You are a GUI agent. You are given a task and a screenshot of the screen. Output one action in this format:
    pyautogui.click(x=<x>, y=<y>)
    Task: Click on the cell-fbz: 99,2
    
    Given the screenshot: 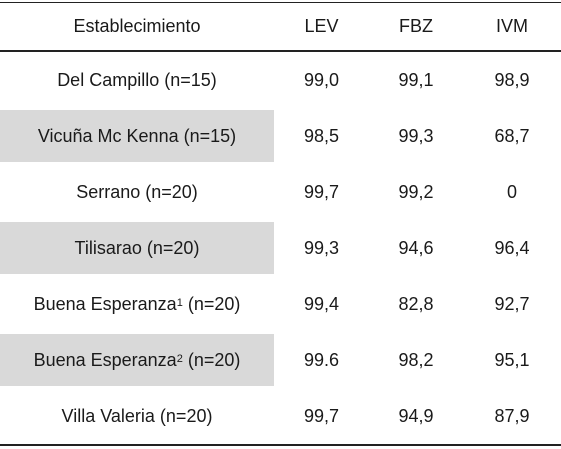 What is the action you would take?
    pyautogui.click(x=416, y=191)
    